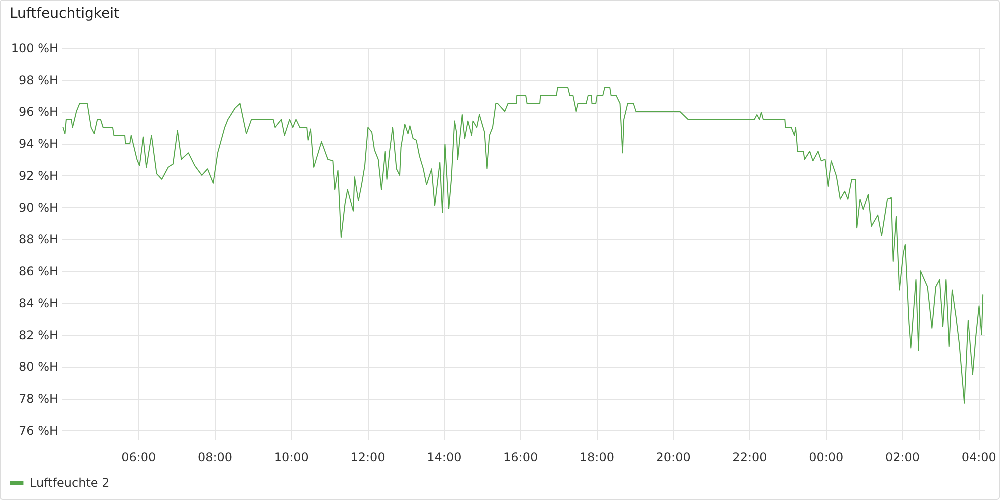 This screenshot has width=1000, height=500. What do you see at coordinates (38, 239) in the screenshot?
I see `y-tick-label: 88 %H` at bounding box center [38, 239].